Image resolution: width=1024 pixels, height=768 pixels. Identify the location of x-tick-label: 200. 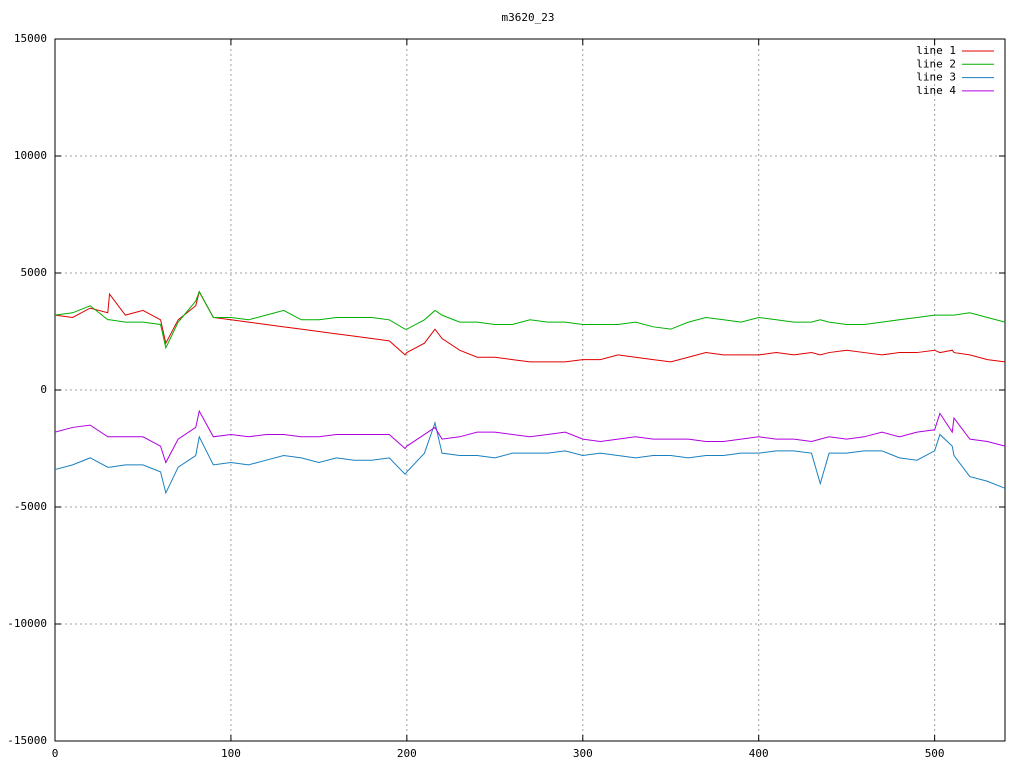
(407, 753).